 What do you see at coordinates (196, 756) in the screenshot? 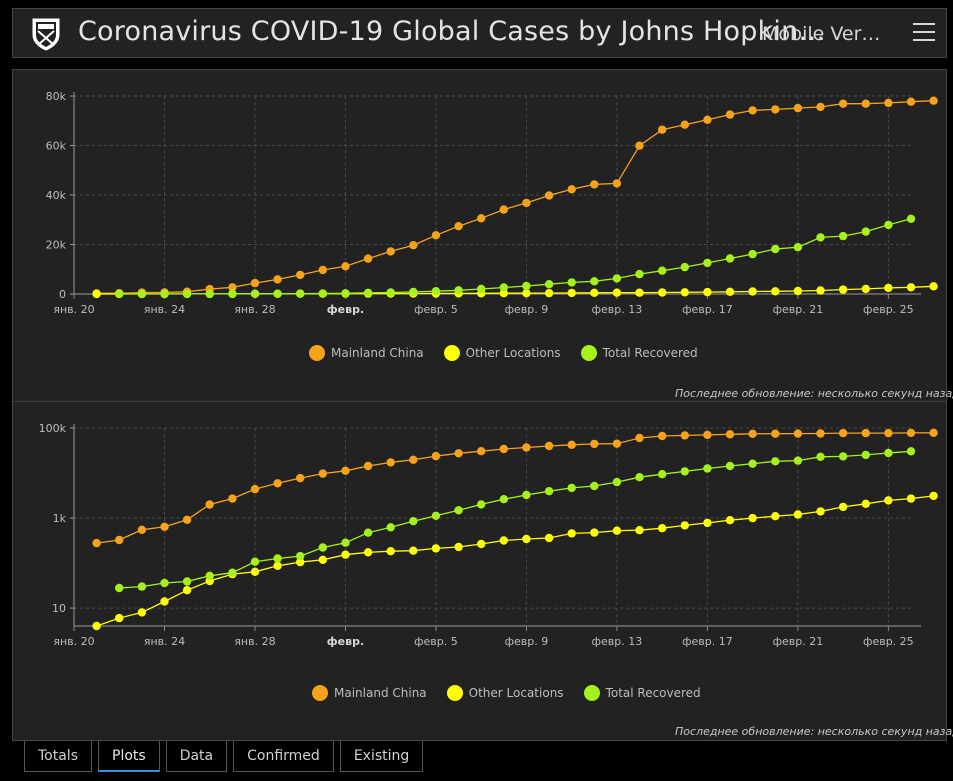
I see `tab-data: Data` at bounding box center [196, 756].